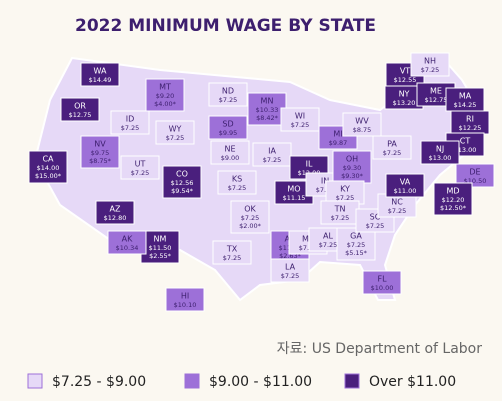 The image size is (502, 401). What do you see at coordinates (352, 176) in the screenshot?
I see `state-wage: $9.30*` at bounding box center [352, 176].